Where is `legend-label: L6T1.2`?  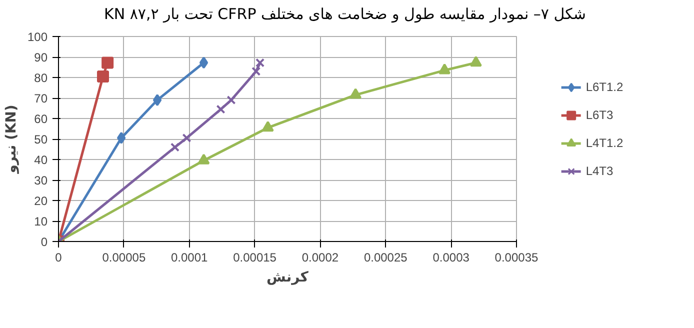 legend-label: L6T1.2 is located at coordinates (605, 87).